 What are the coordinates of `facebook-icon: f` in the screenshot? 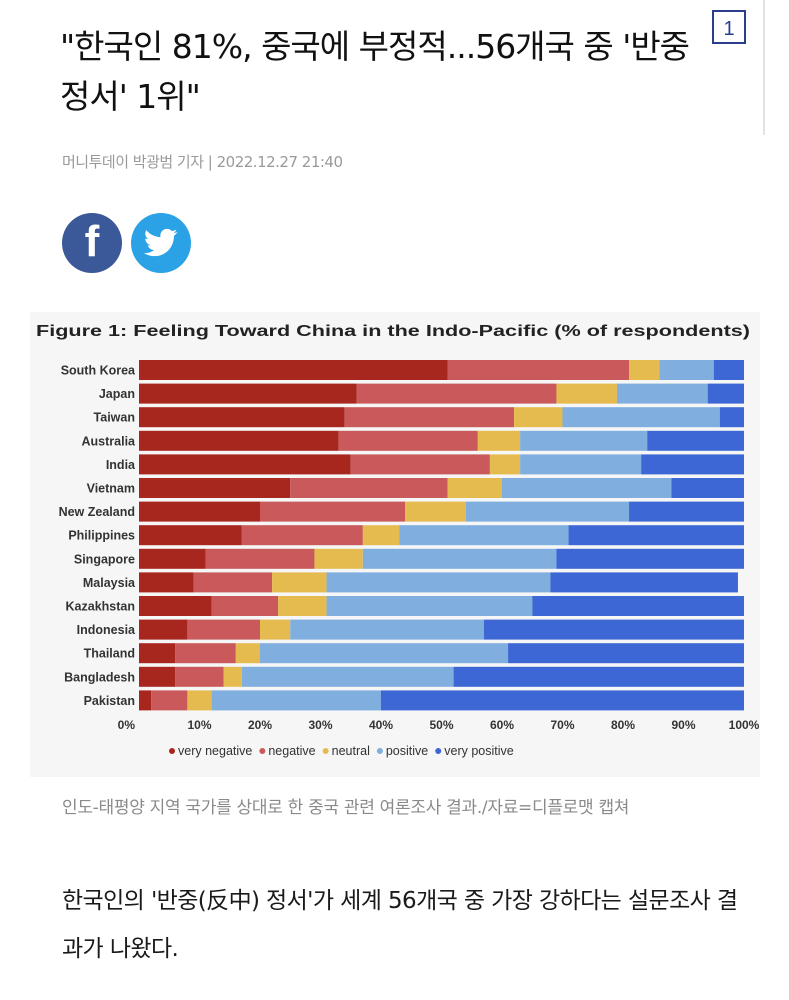 It's located at (92, 241).